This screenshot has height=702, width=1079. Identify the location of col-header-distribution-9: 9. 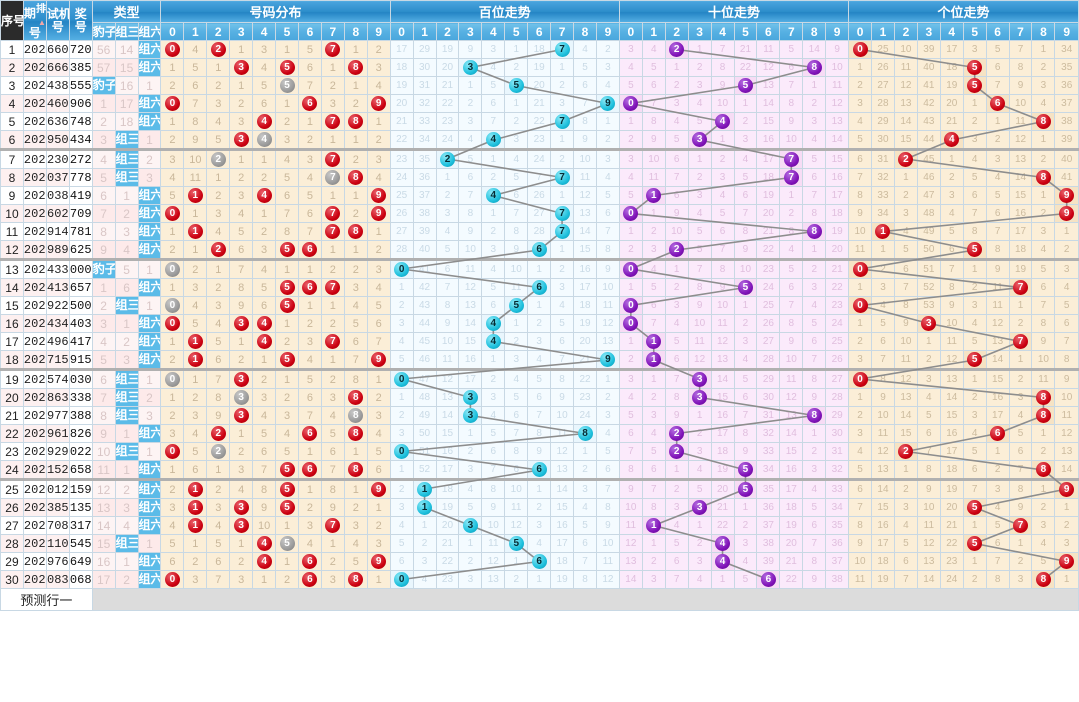
(378, 31).